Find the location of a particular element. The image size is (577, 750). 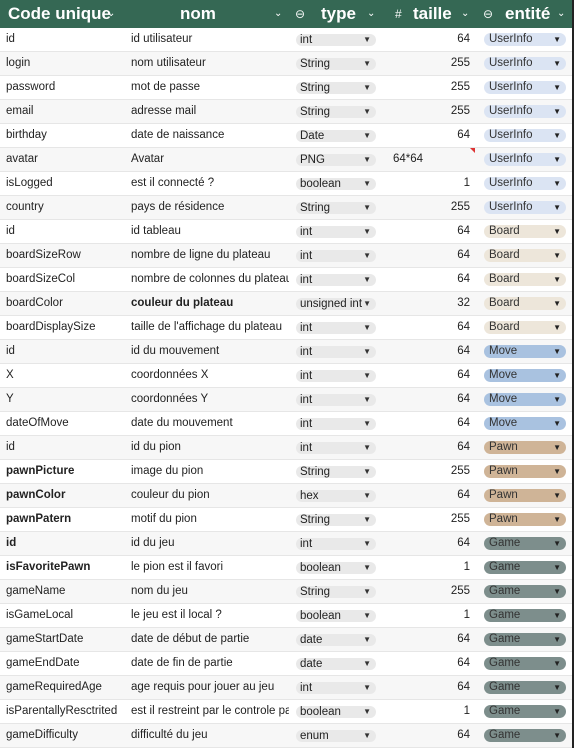

type-dropdown: hex ▼ is located at coordinates (336, 496).